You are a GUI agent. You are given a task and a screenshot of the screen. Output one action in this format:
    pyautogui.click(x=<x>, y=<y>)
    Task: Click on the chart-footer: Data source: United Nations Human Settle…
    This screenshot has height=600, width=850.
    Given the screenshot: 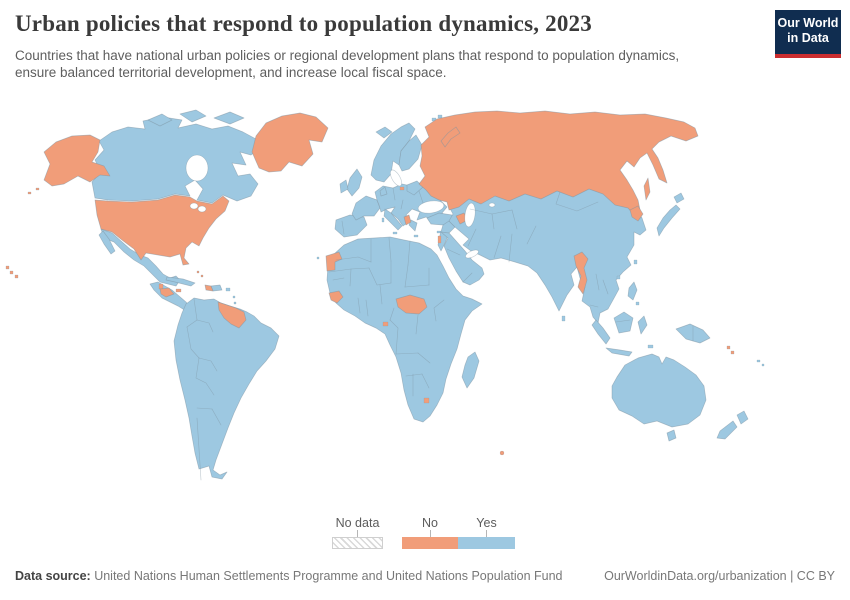 What is the action you would take?
    pyautogui.click(x=425, y=576)
    